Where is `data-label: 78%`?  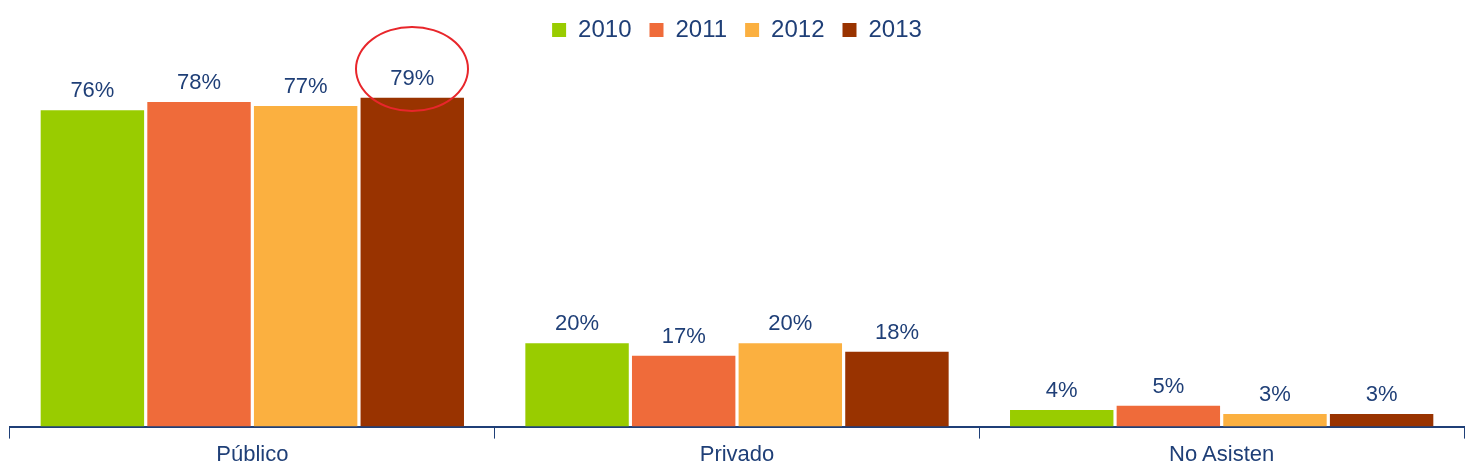 data-label: 78% is located at coordinates (199, 82).